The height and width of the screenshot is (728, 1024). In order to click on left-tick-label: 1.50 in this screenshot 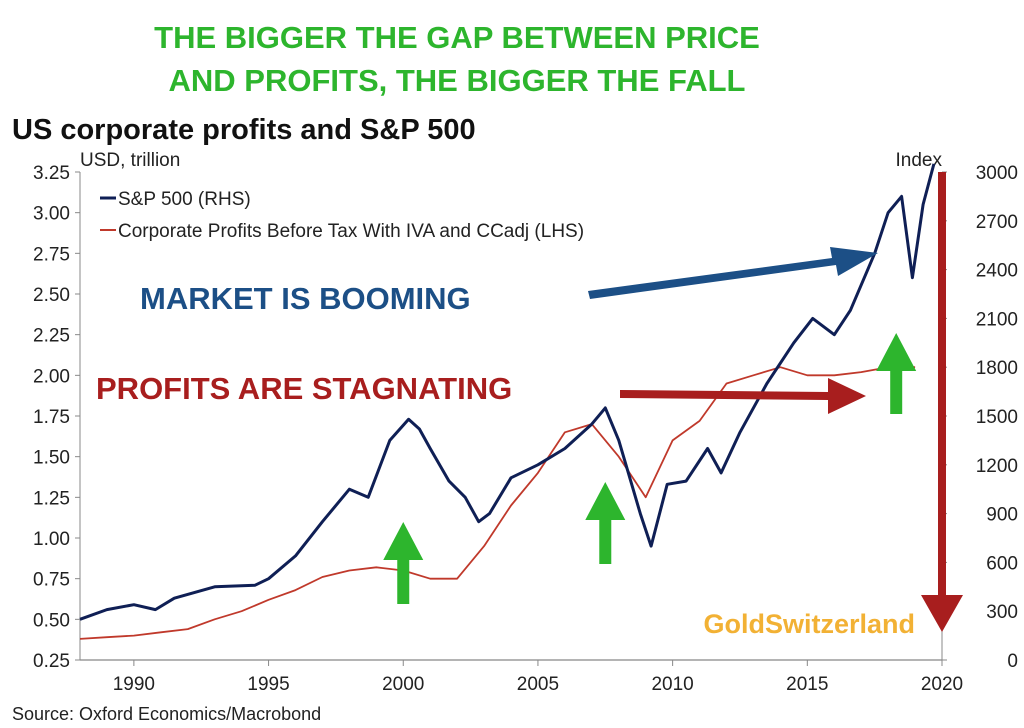, I will do `click(51, 458)`.